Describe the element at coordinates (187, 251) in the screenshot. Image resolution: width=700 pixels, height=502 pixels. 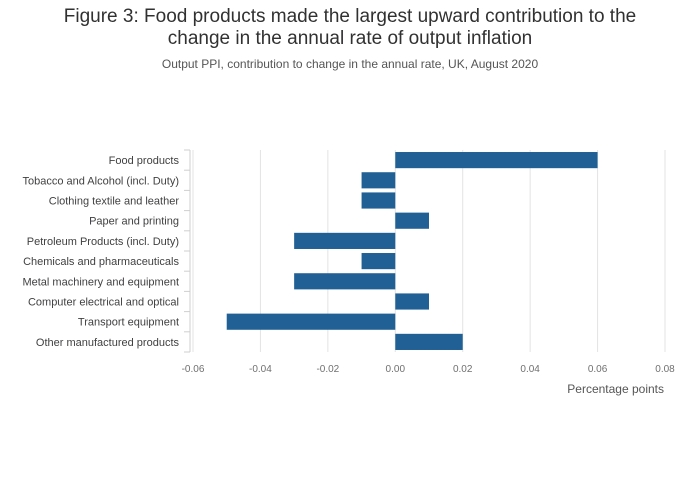
I see `category-axis` at that location.